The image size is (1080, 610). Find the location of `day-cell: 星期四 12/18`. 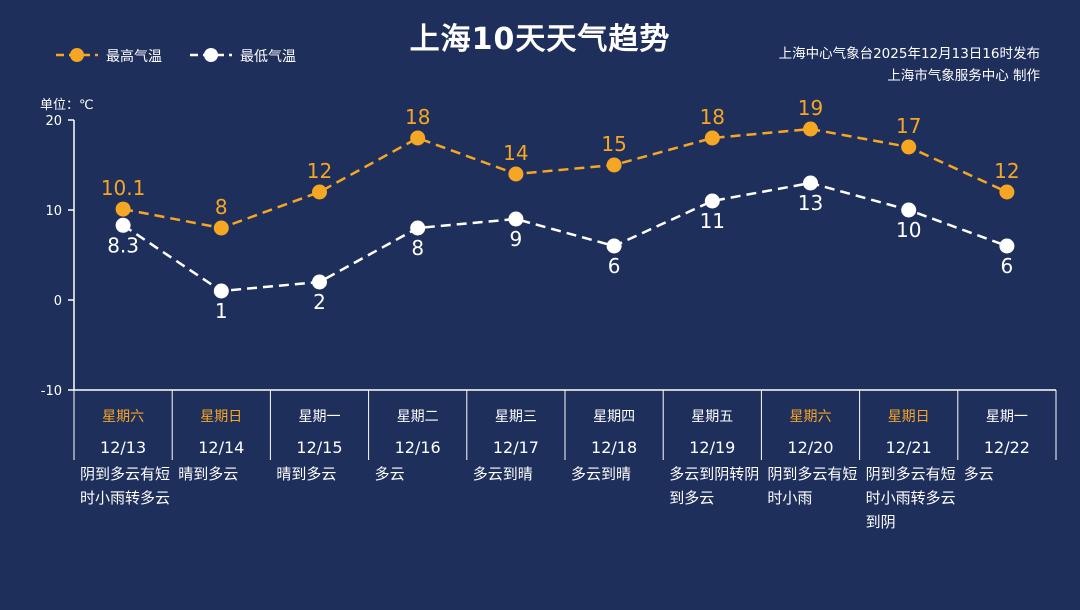

day-cell: 星期四 12/18 is located at coordinates (614, 424).